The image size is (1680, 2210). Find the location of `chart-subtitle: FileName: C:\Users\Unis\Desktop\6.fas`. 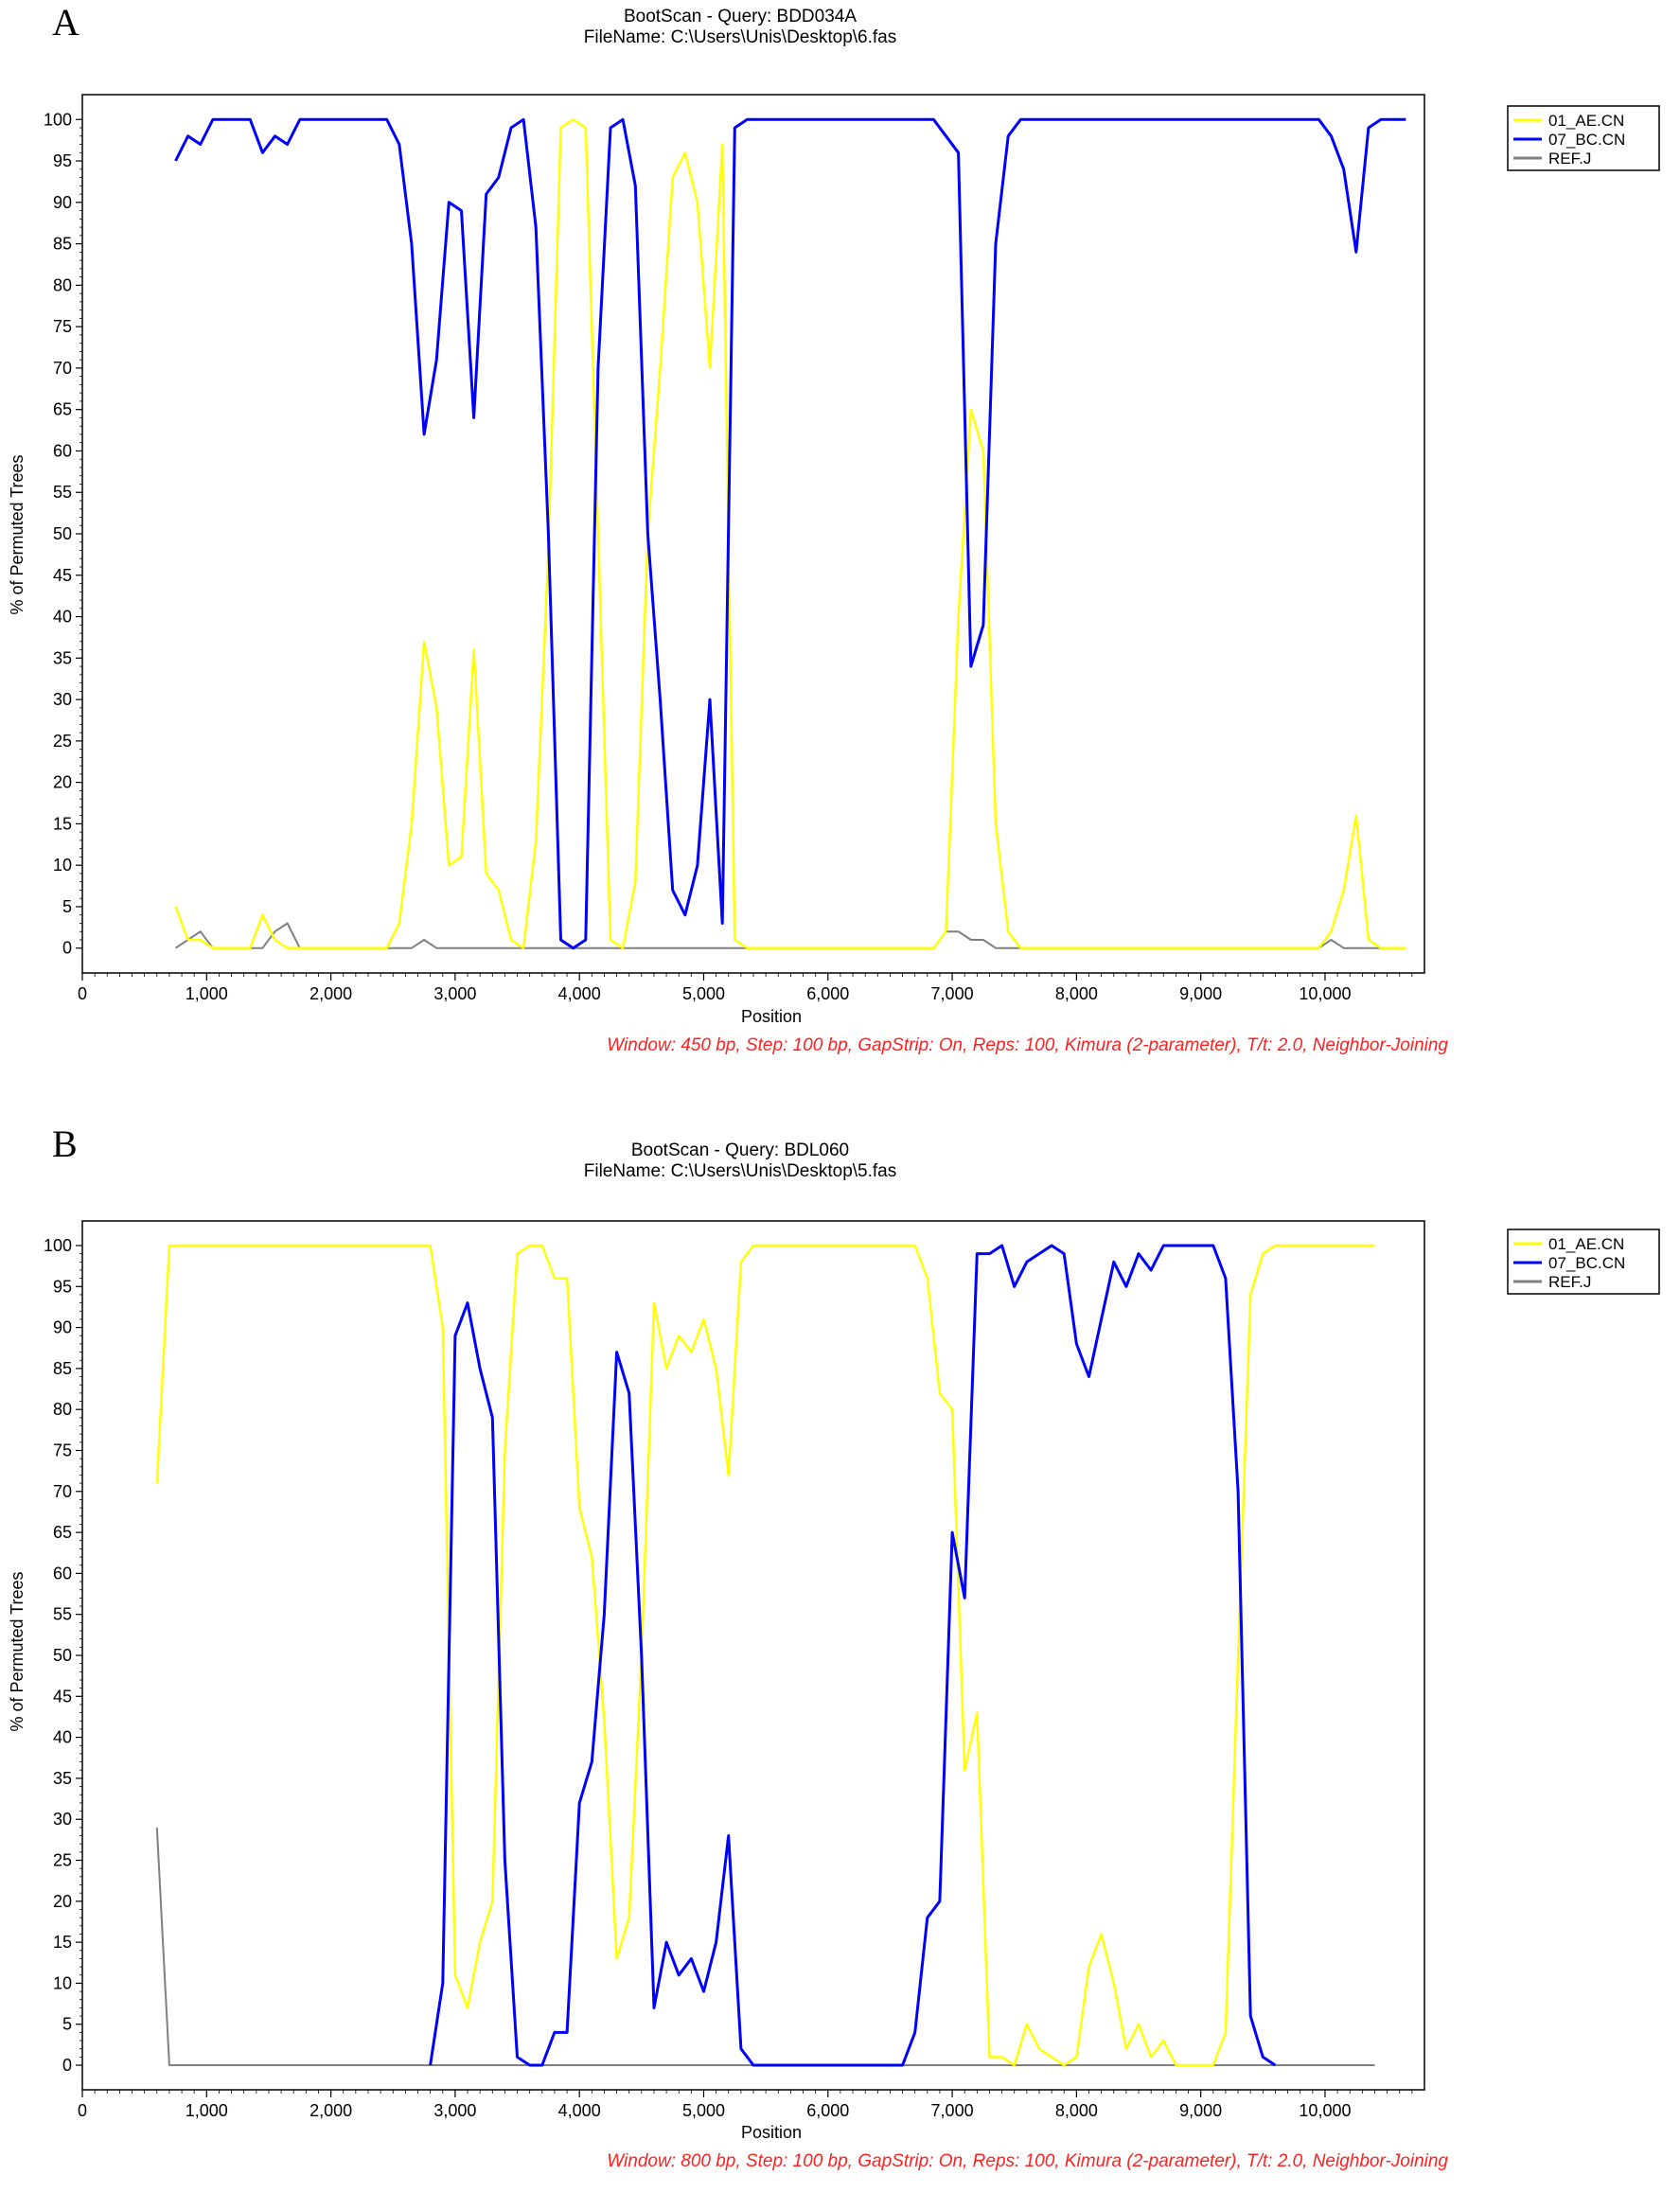

chart-subtitle: FileName: C:\Users\Unis\Desktop\6.fas is located at coordinates (740, 37).